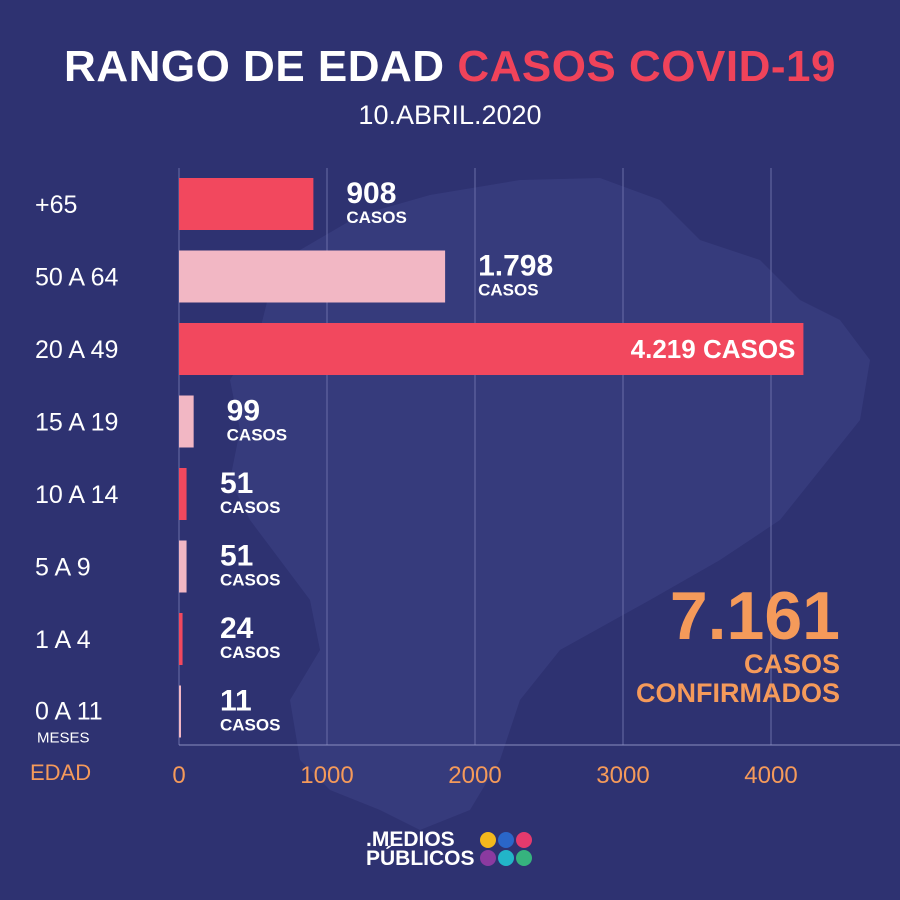  I want to click on title-white-part: RANGO DE EDAD, so click(254, 66).